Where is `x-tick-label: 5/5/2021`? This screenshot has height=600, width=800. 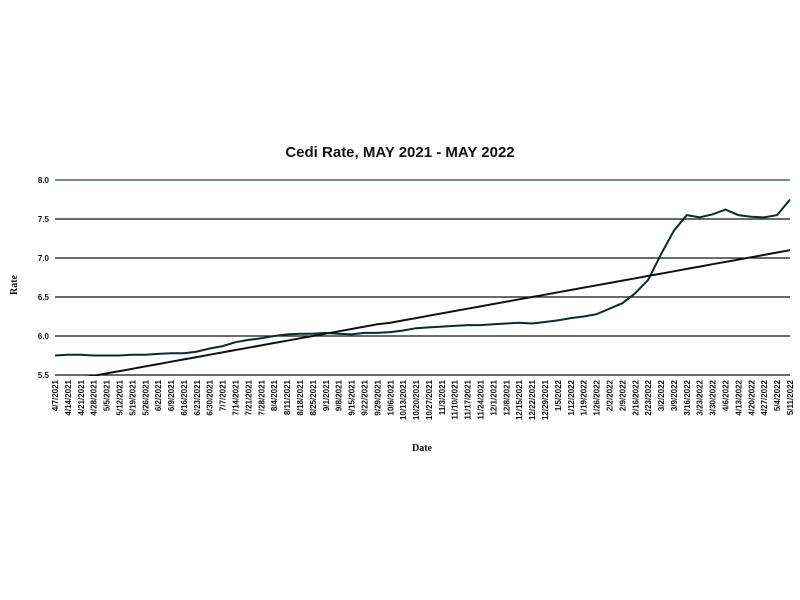 x-tick-label: 5/5/2021 is located at coordinates (107, 395).